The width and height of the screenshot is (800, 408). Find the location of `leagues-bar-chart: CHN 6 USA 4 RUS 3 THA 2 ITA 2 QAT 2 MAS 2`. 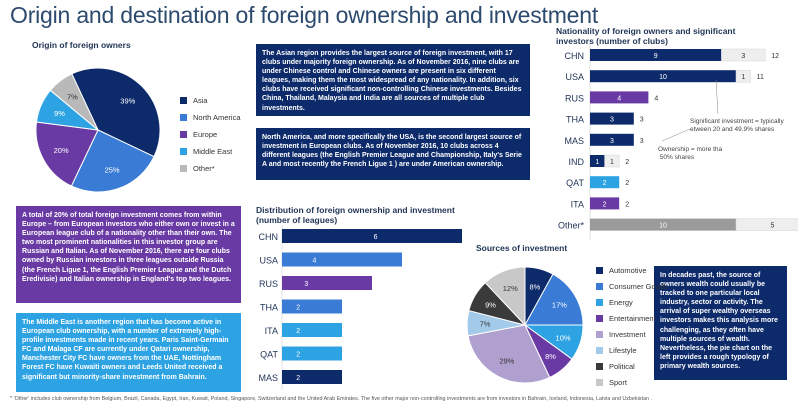

leagues-bar-chart: CHN 6 USA 4 RUS 3 THA 2 ITA 2 QAT 2 MAS 2 is located at coordinates (360, 307).